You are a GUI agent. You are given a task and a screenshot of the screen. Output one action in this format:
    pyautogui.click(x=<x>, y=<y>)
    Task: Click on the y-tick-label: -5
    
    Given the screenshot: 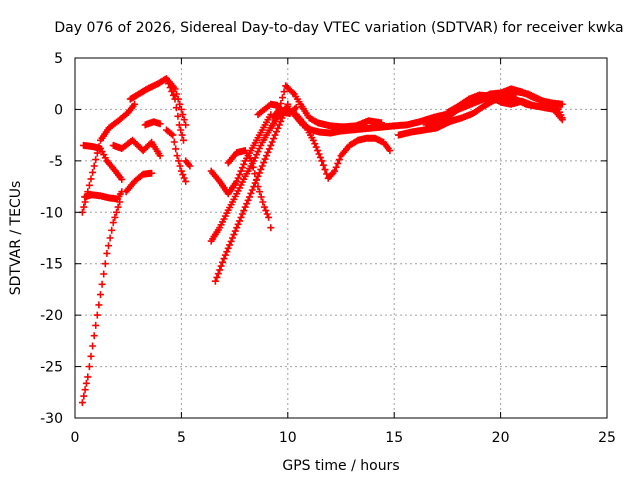 What is the action you would take?
    pyautogui.click(x=56, y=162)
    